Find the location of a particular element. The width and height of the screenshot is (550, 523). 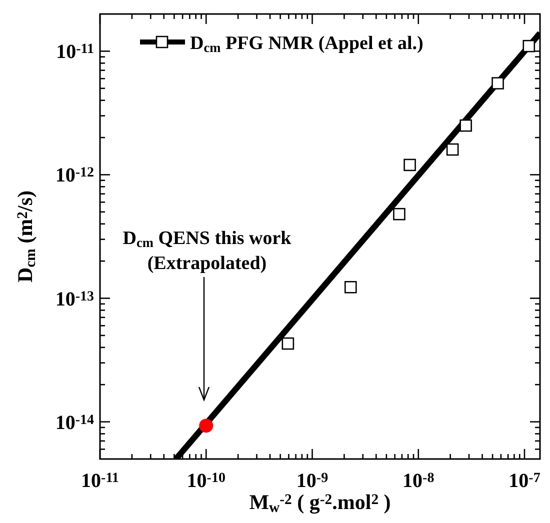

y-tick-label: 10$^{-13}$ is located at coordinates (74, 299).